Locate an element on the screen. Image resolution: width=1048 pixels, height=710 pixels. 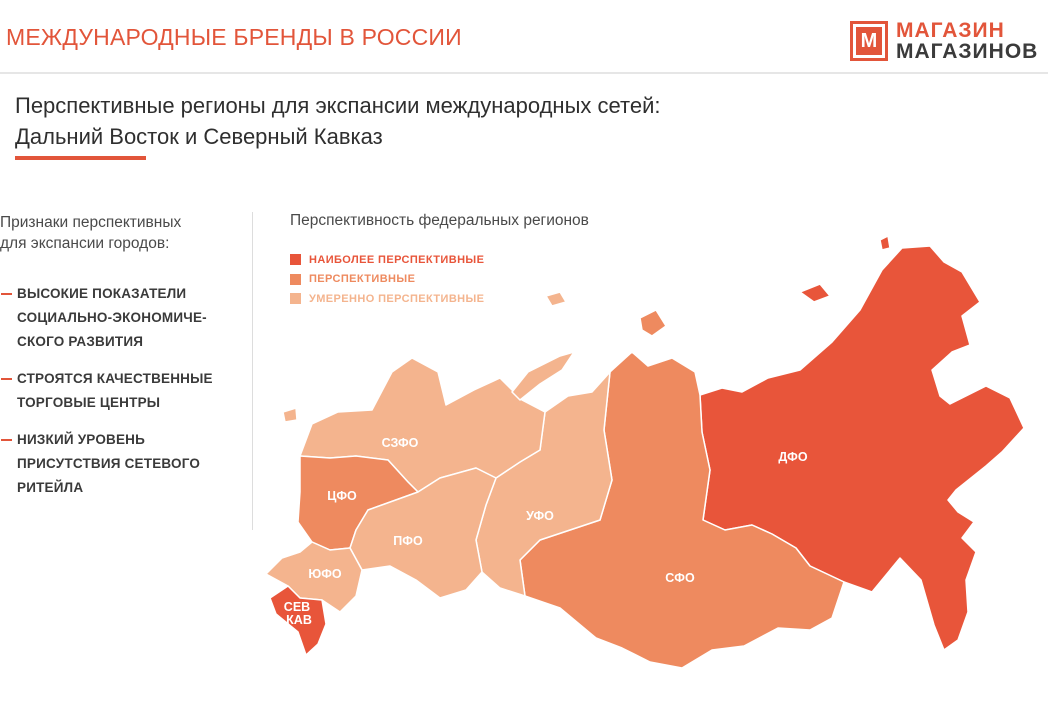
region-kaliningrad is located at coordinates (290, 415).